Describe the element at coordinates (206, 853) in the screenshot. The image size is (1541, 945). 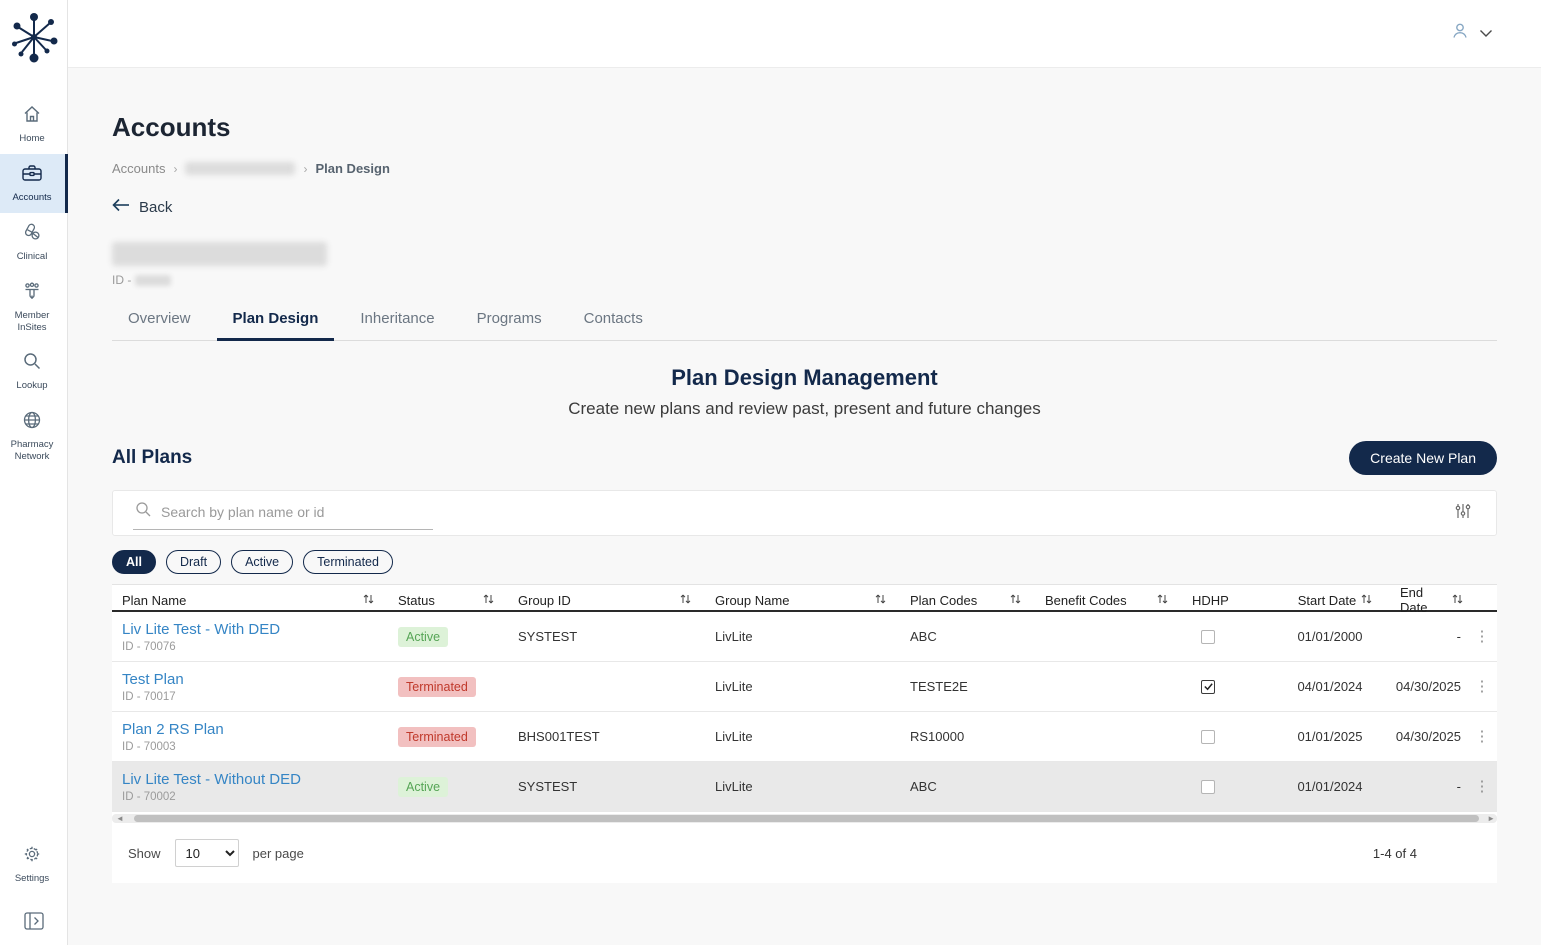
I see `page-size-select: 10` at that location.